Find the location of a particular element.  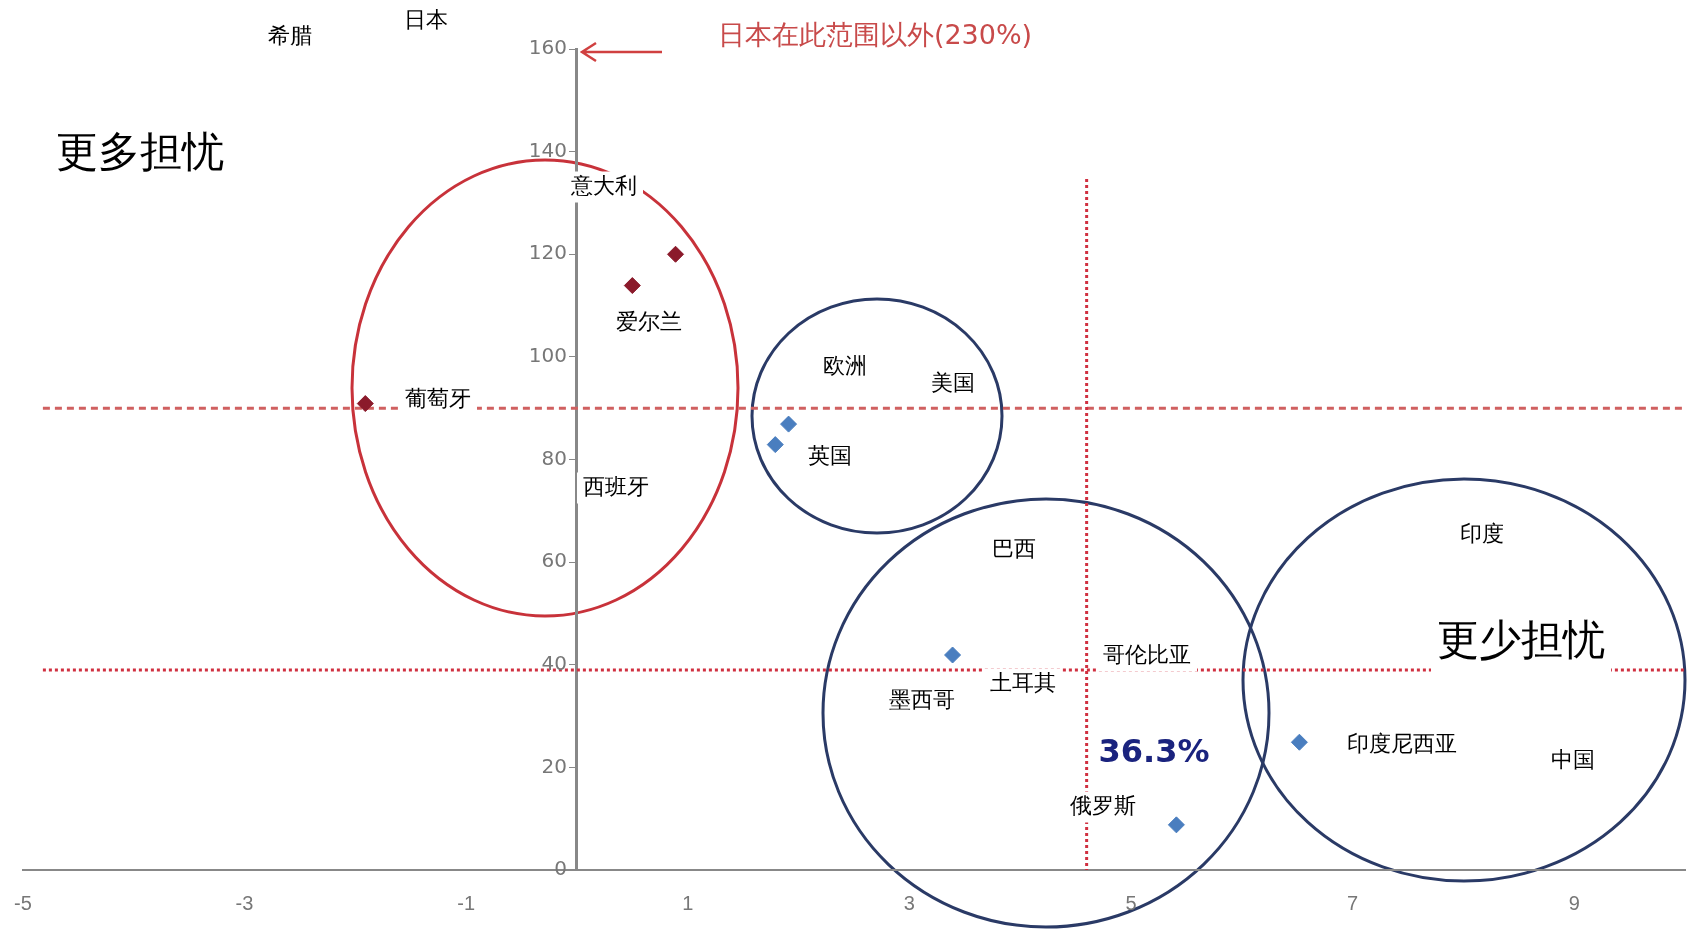

annotation: 印度 is located at coordinates (1482, 533).